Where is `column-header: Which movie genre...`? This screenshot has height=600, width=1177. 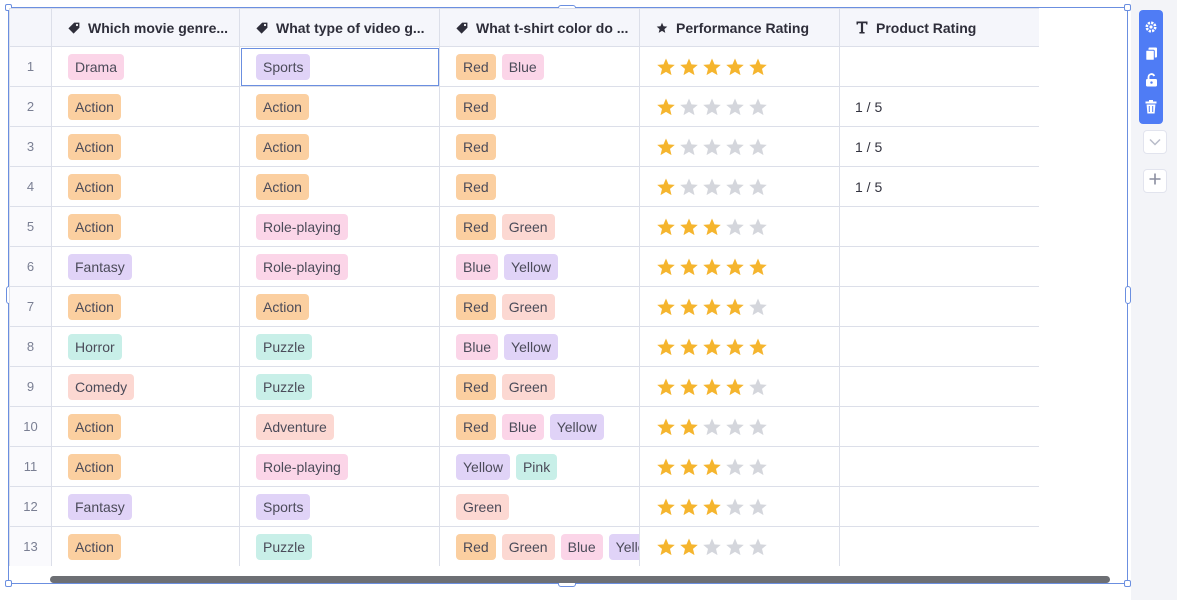 column-header: Which movie genre... is located at coordinates (145, 27).